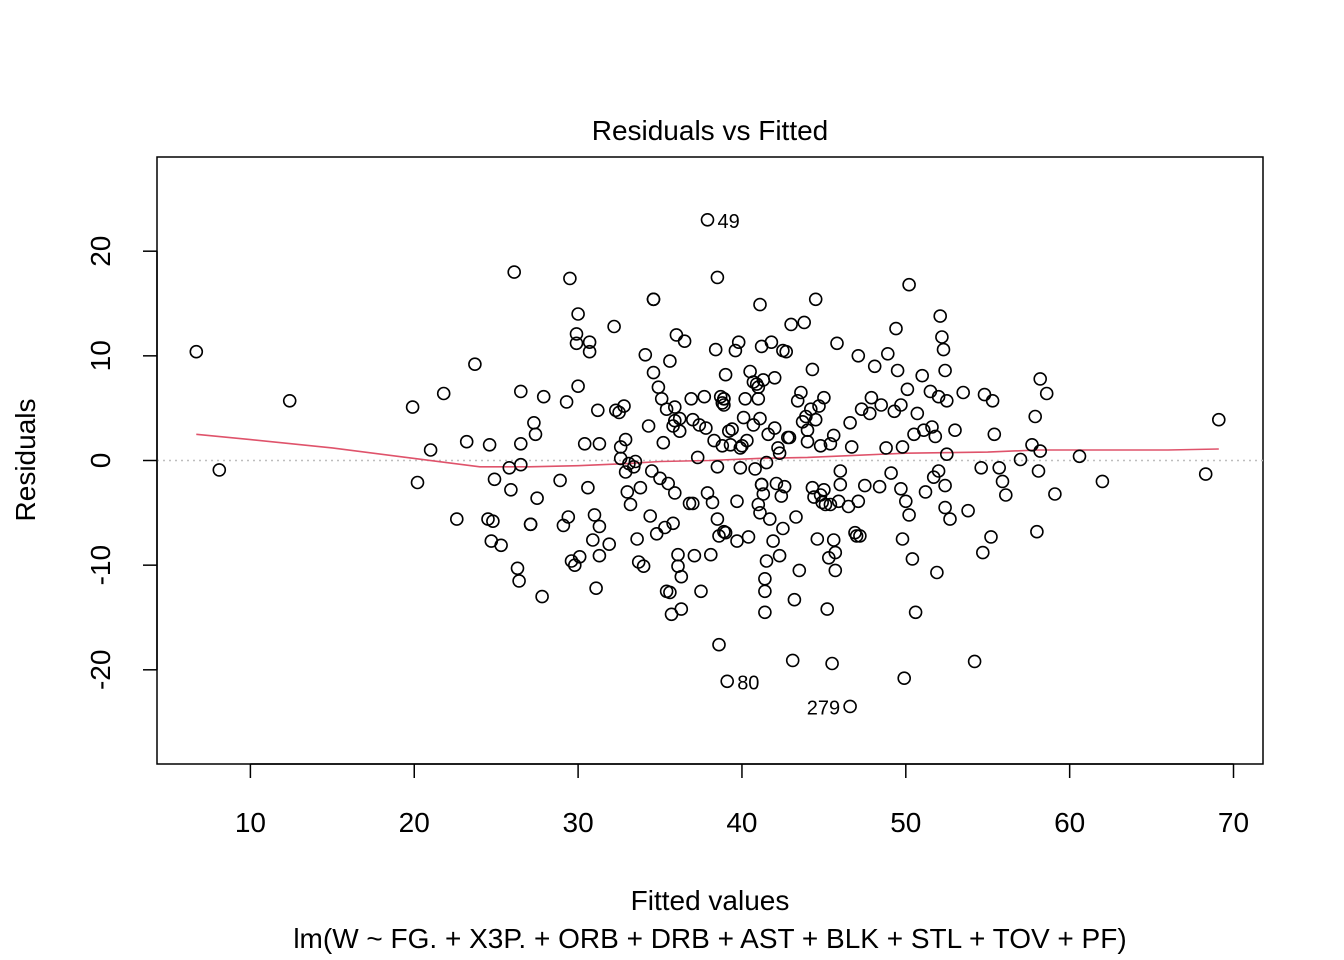 The image size is (1344, 960). I want to click on y-axis-label: Residuals, so click(25, 460).